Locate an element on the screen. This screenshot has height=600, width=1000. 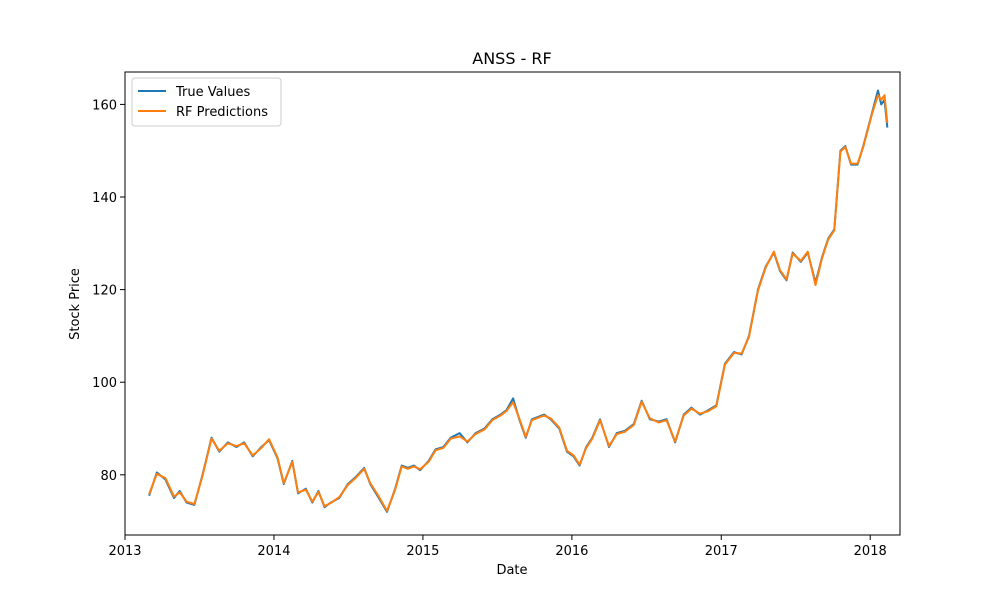
y-tick-label: 100 is located at coordinates (104, 383).